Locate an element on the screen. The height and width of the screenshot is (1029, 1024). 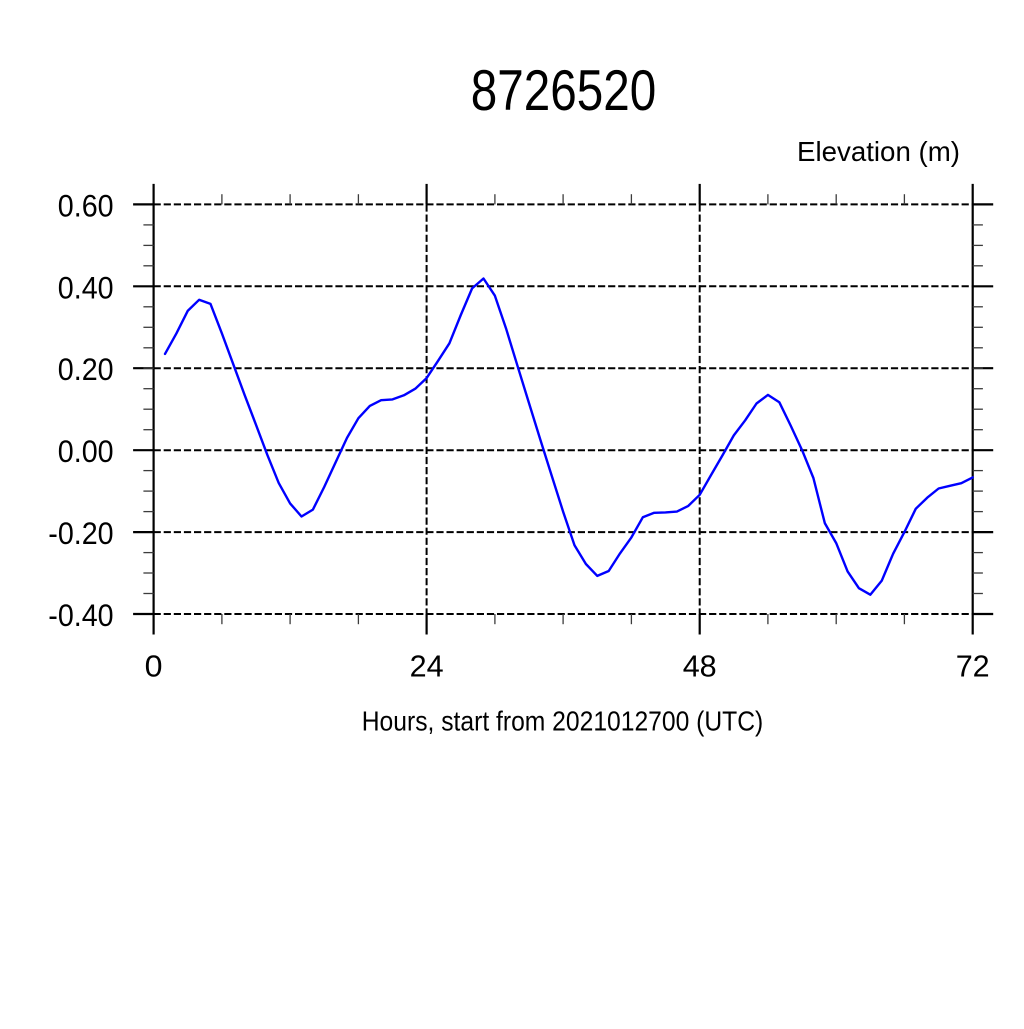
svg-text: 0.00 is located at coordinates (86, 451).